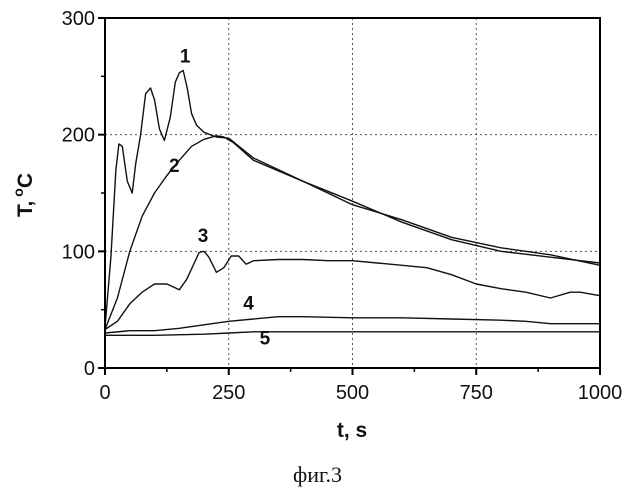 This screenshot has height=500, width=635. I want to click on y-axis-label-unit: C, so click(25, 180).